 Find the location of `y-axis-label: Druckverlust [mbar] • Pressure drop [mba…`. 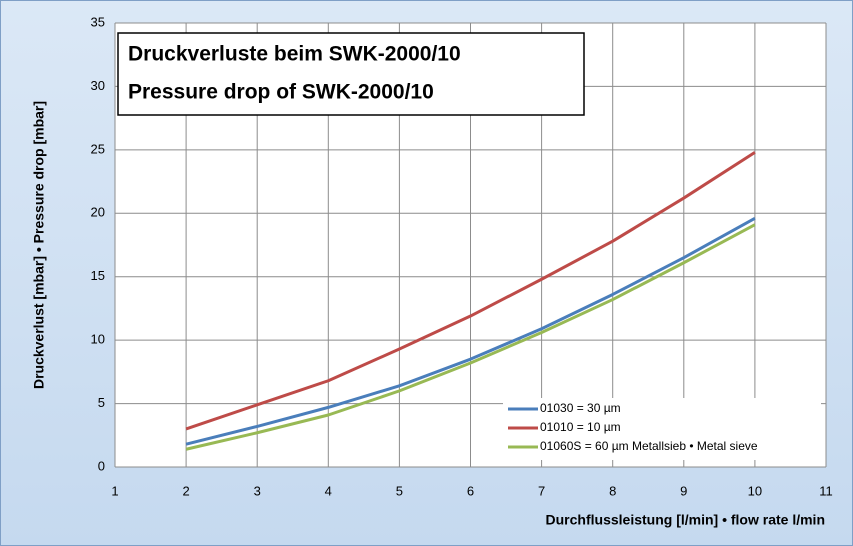

y-axis-label: Druckverlust [mbar] • Pressure drop [mba… is located at coordinates (39, 245).